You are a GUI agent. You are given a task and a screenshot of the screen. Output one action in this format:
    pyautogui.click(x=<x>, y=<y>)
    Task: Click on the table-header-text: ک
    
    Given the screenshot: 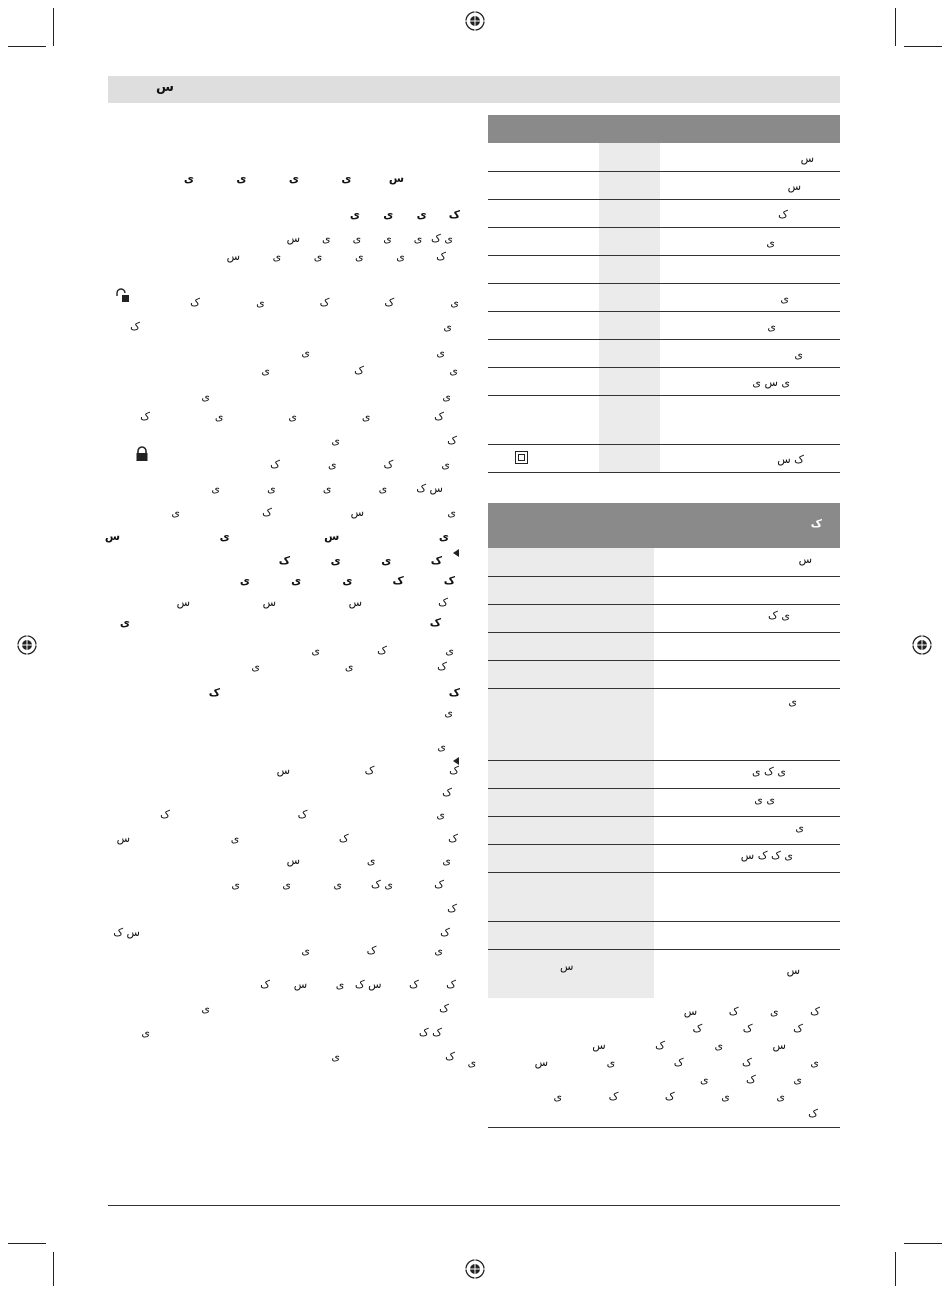 What is the action you would take?
    pyautogui.click(x=816, y=523)
    